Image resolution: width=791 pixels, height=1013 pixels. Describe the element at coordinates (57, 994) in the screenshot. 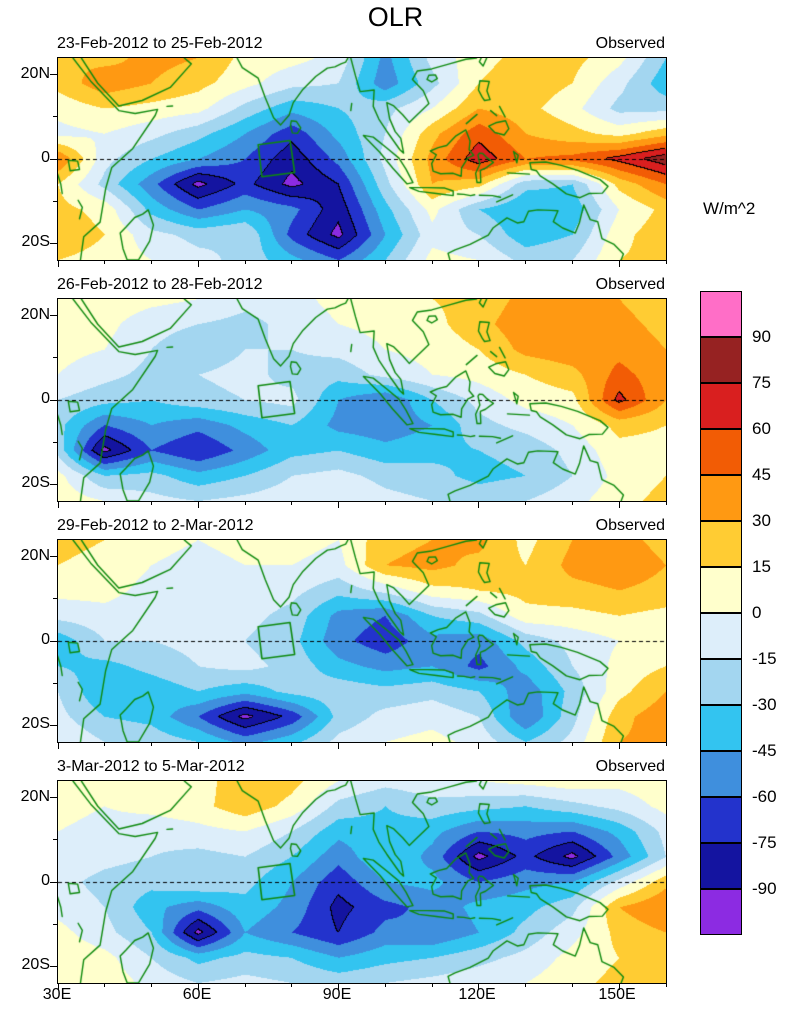

I see `xtick-30e: 30E` at that location.